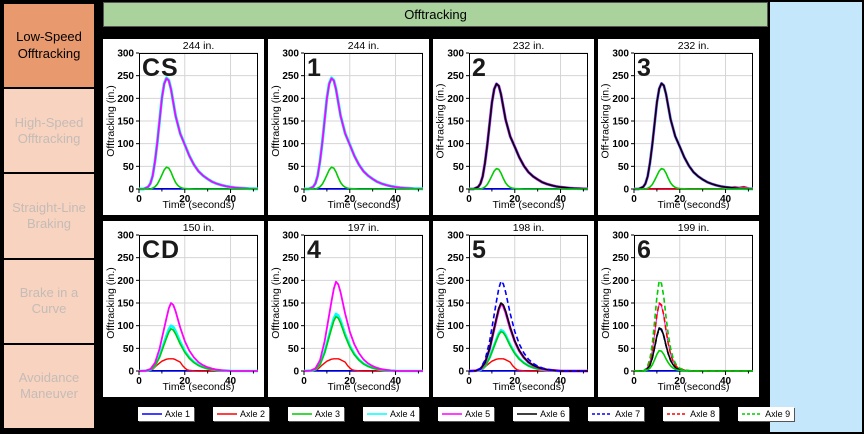 The width and height of the screenshot is (864, 434). Describe the element at coordinates (766, 414) in the screenshot. I see `legend-item-axle-9: Axle 9` at that location.